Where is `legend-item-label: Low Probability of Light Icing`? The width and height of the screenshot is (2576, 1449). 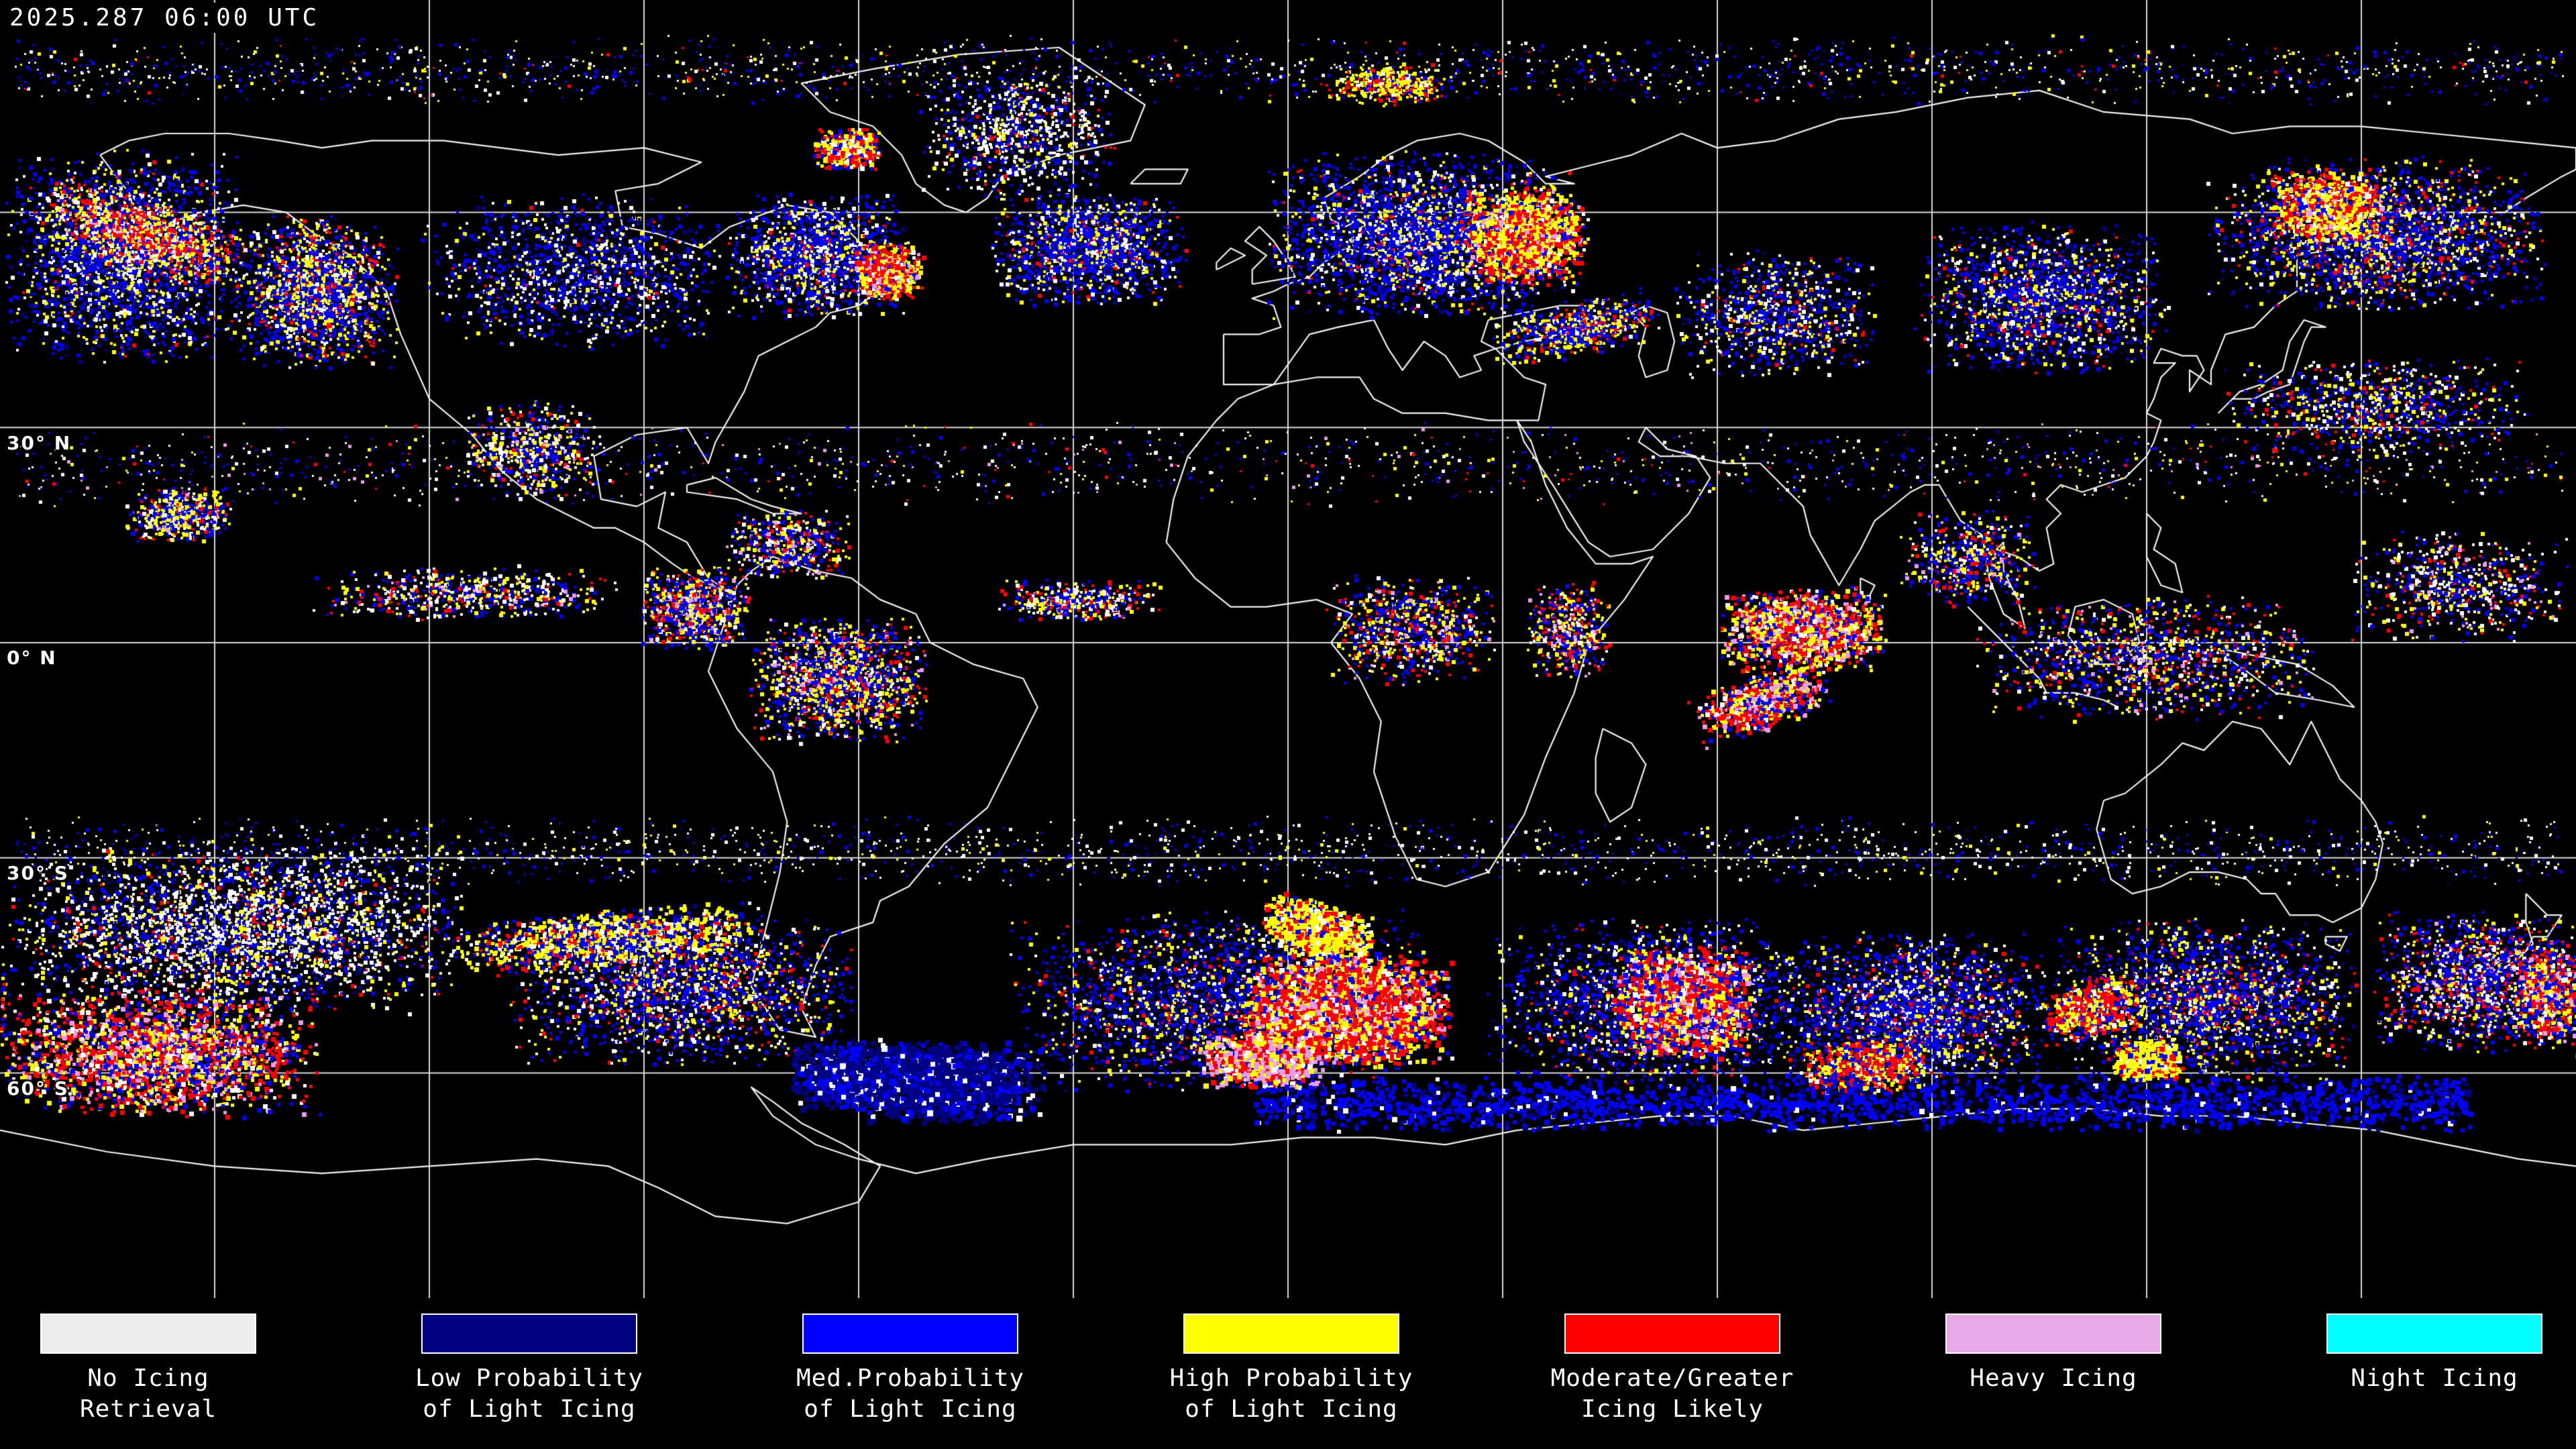 legend-item-label: Low Probability of Light Icing is located at coordinates (529, 1393).